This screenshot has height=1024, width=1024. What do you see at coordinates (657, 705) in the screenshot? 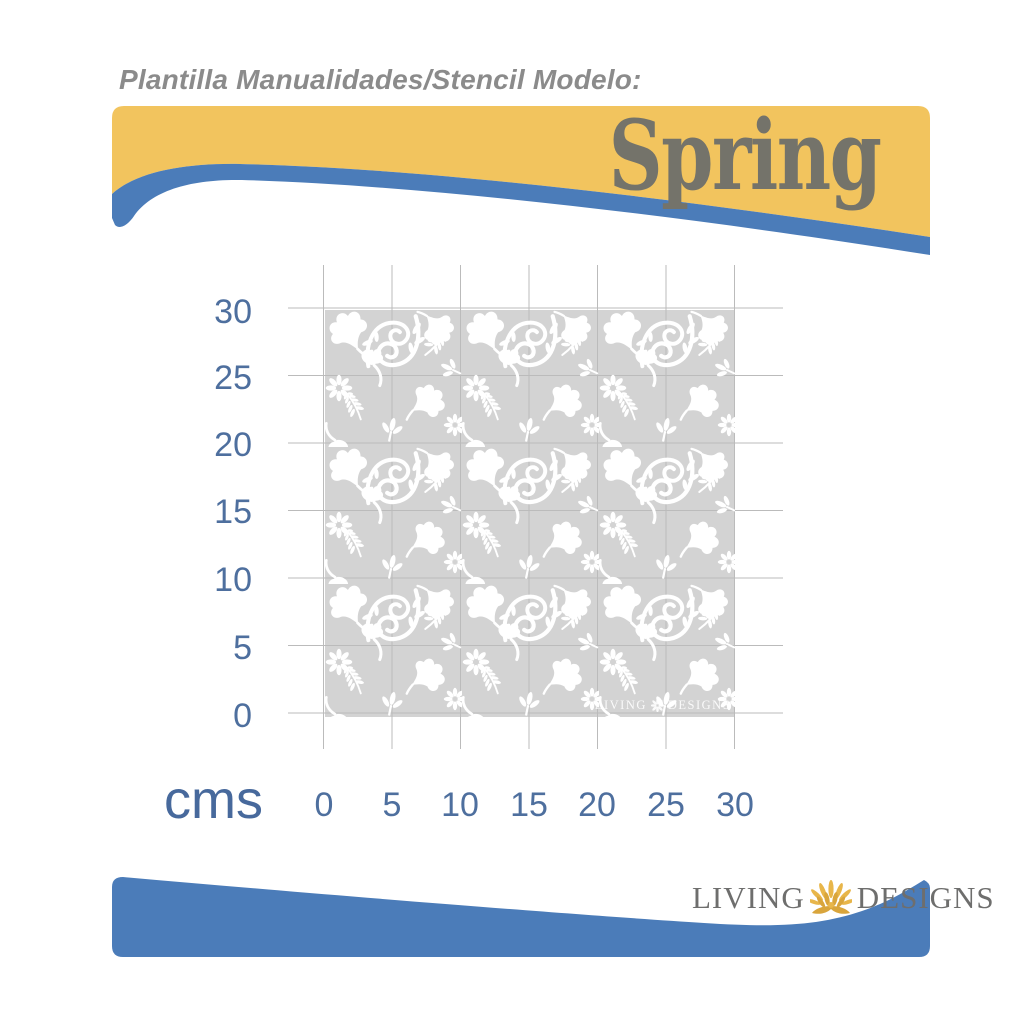
I see `watermark-flower-icon` at bounding box center [657, 705].